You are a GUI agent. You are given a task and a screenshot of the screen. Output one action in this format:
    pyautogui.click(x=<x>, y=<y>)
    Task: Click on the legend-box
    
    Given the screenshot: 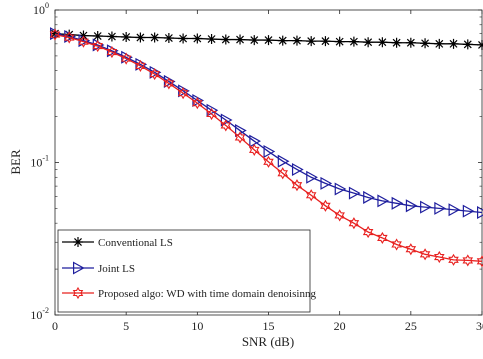 What is the action you would take?
    pyautogui.click(x=184, y=271)
    